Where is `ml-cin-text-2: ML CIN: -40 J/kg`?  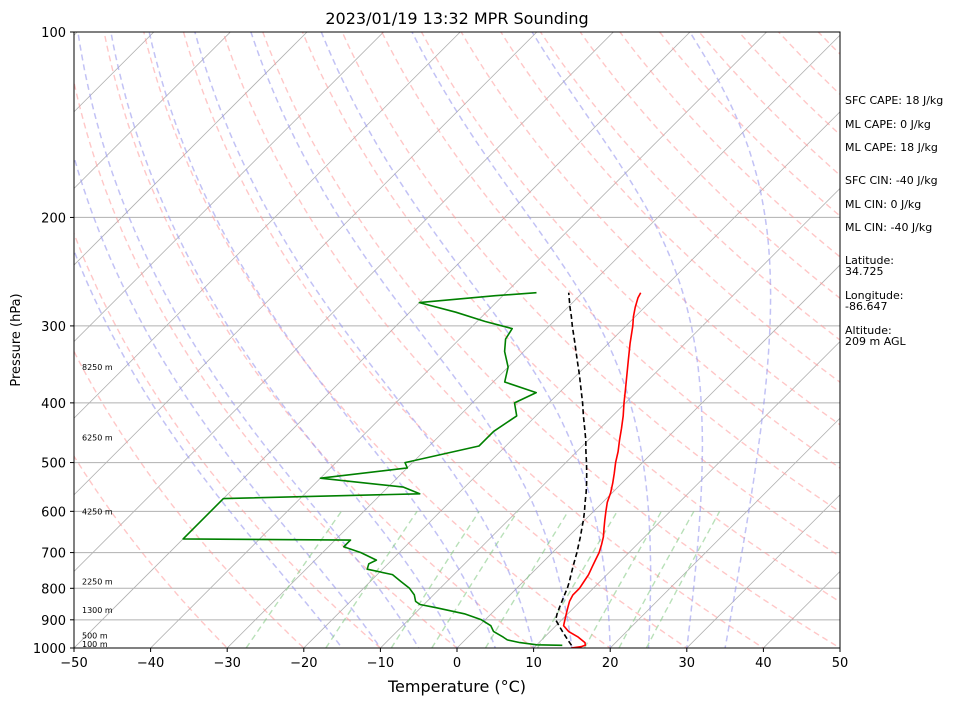 ml-cin-text-2: ML CIN: -40 J/kg is located at coordinates (889, 227).